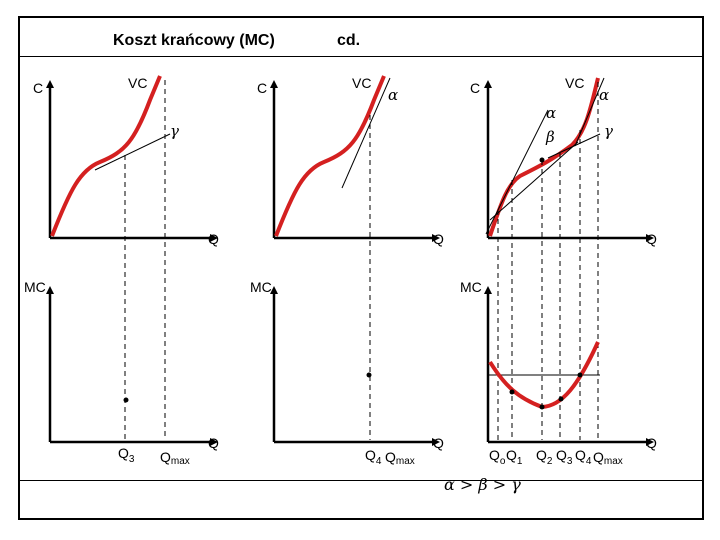  What do you see at coordinates (466, 484) in the screenshot?
I see `ineq-gt-1: >` at bounding box center [466, 484].